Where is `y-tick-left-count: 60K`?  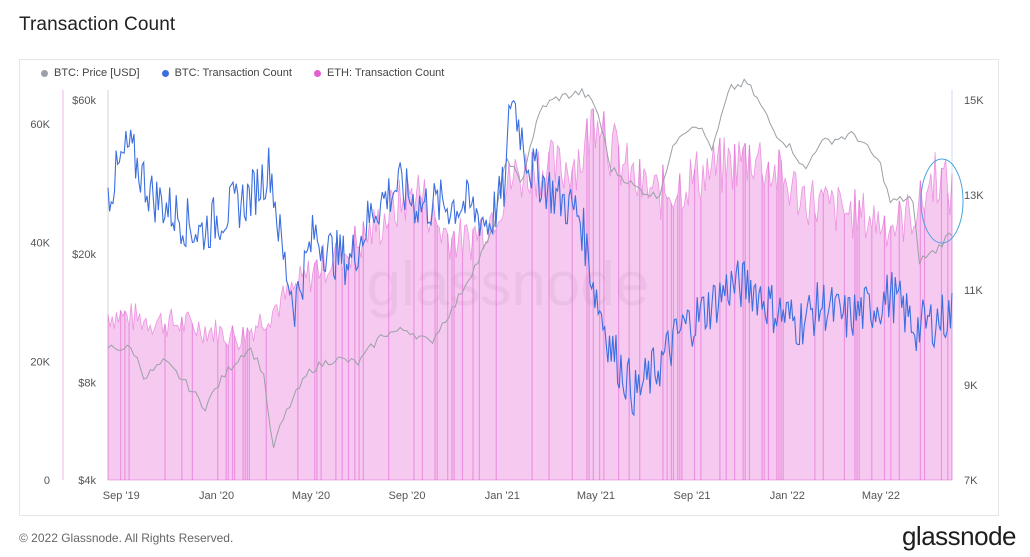
y-tick-left-count: 60K is located at coordinates (40, 125).